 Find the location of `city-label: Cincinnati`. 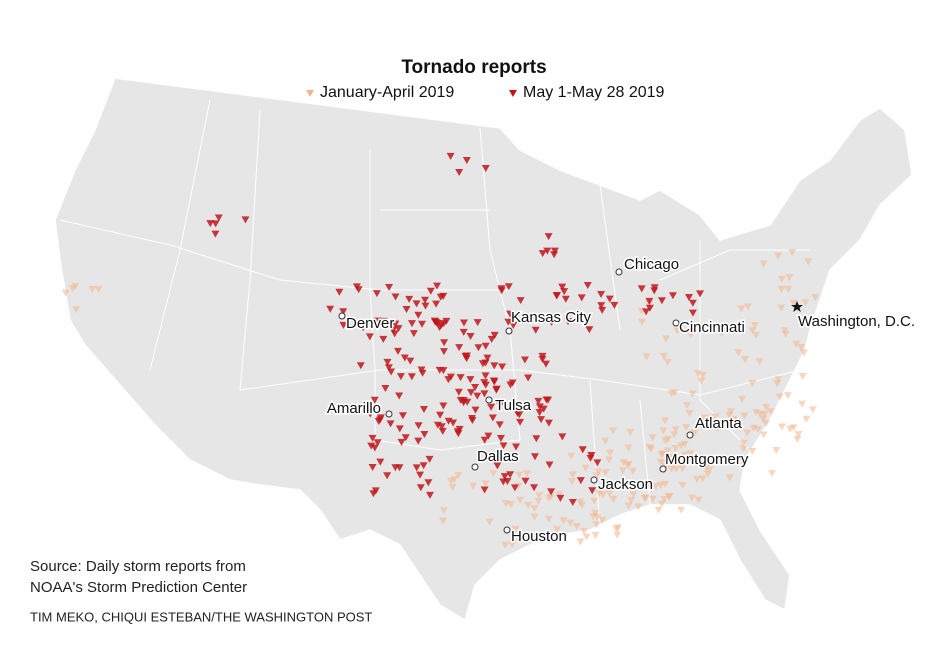

city-label: Cincinnati is located at coordinates (712, 327).